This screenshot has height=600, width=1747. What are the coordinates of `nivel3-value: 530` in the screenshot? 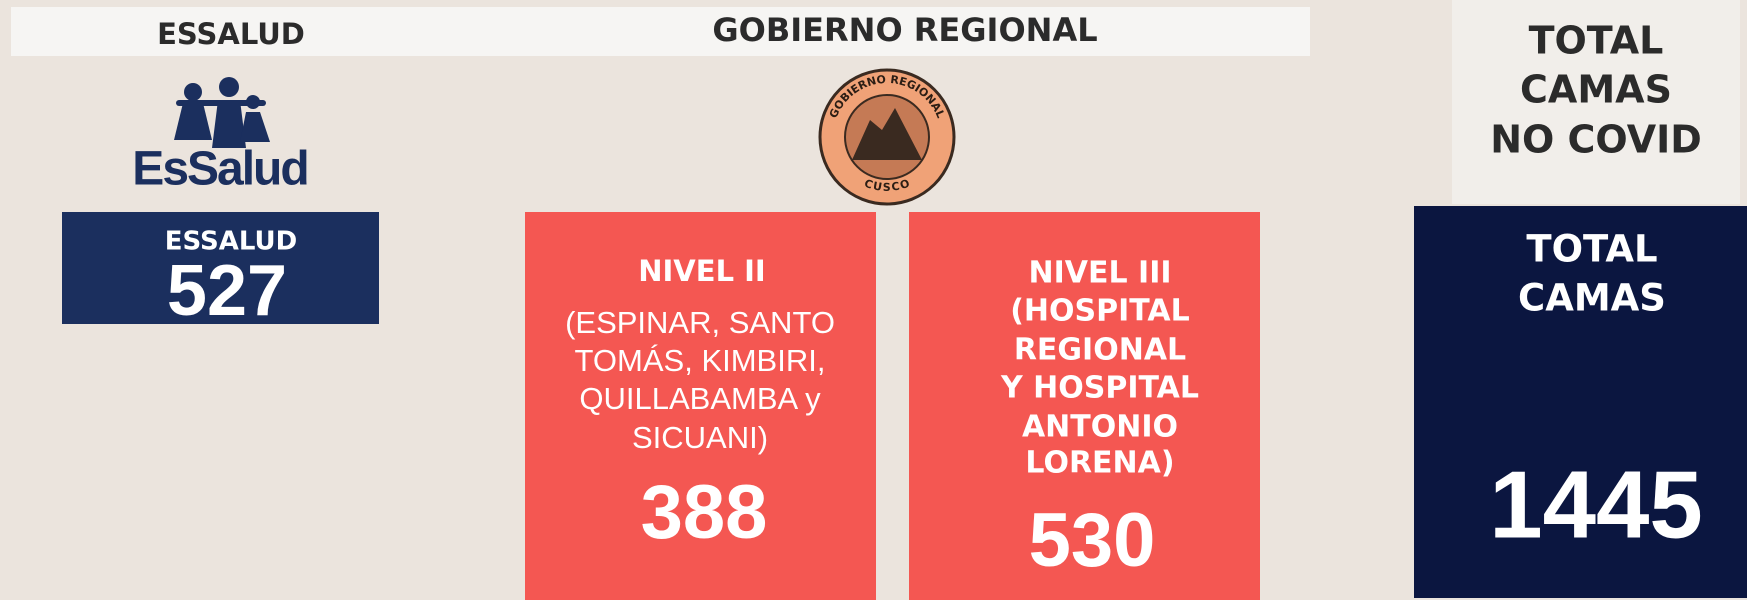 It's located at (1092, 540).